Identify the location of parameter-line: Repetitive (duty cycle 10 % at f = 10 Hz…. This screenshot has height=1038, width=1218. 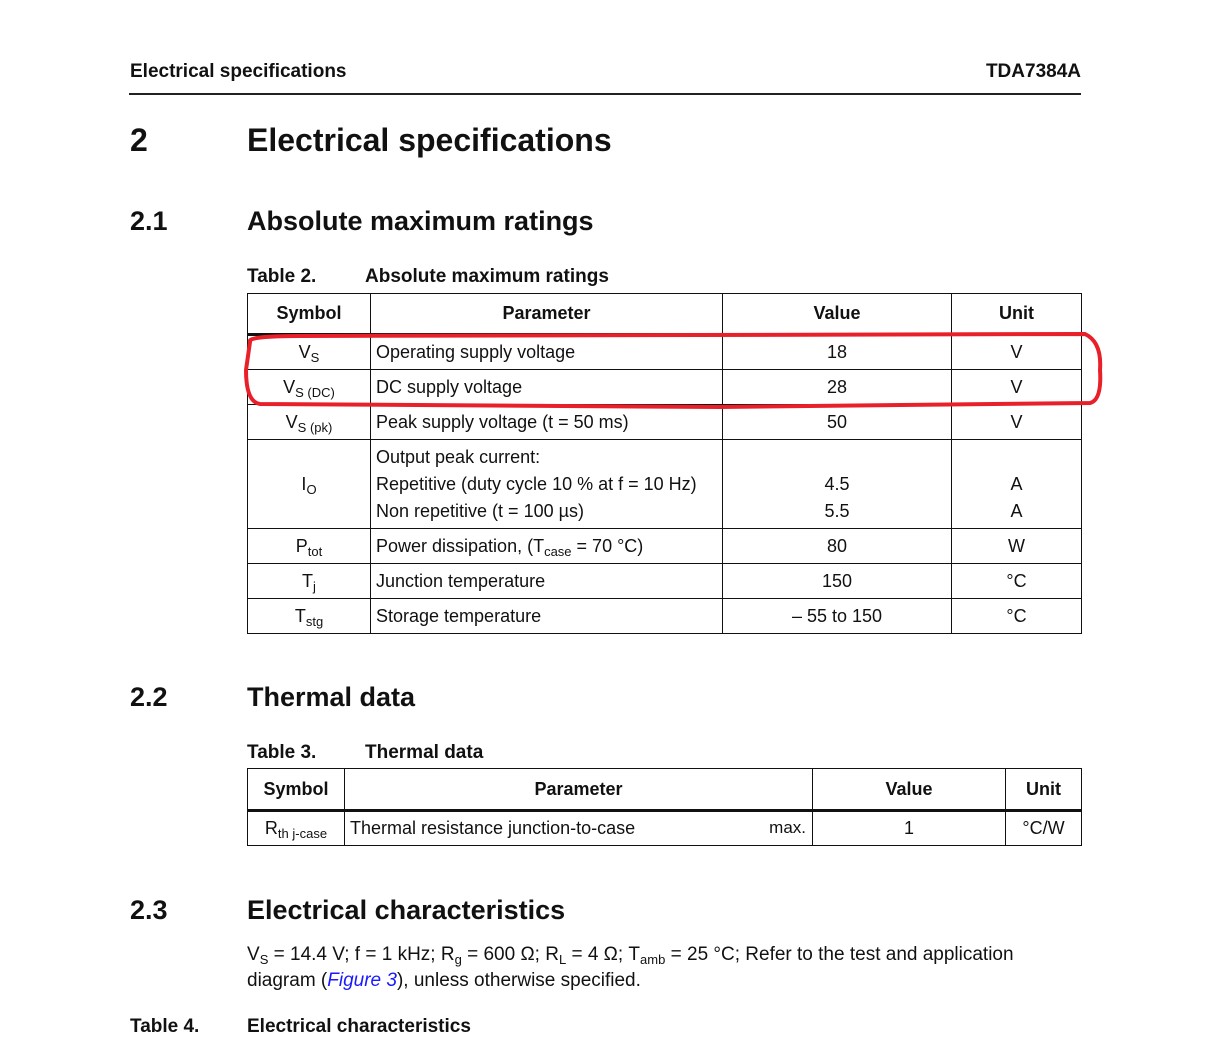
(536, 483).